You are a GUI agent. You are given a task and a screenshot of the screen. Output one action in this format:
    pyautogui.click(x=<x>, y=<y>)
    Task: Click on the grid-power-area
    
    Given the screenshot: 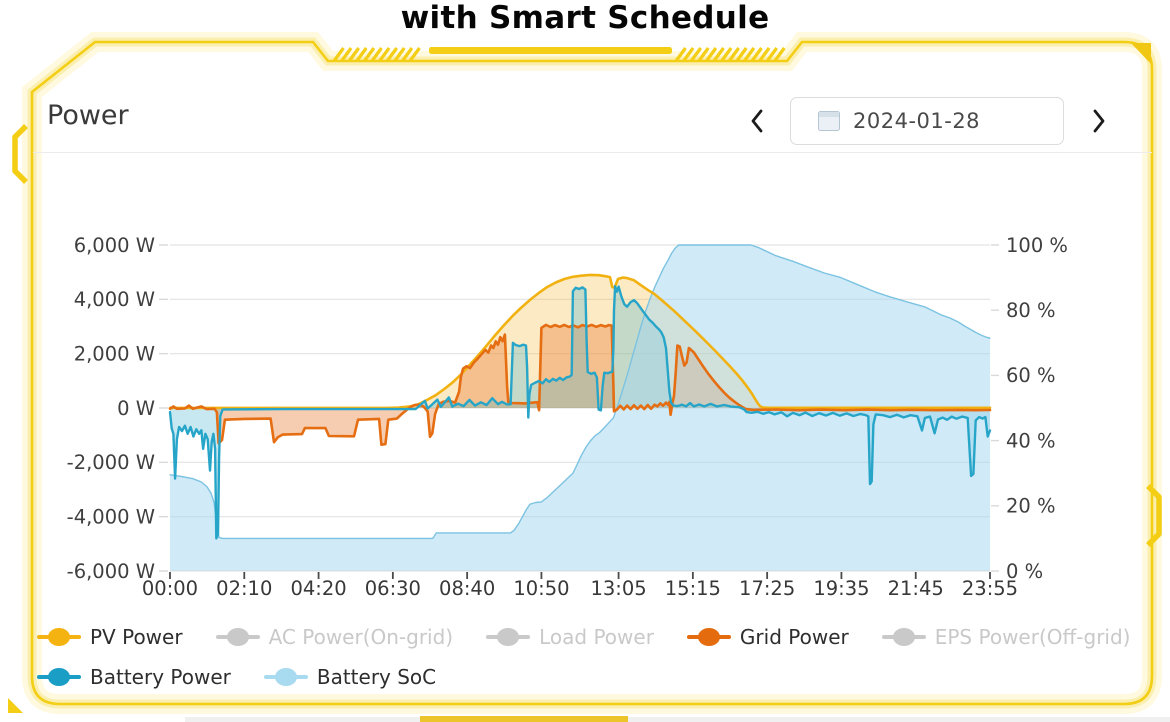 What is the action you would take?
    pyautogui.click(x=580, y=384)
    